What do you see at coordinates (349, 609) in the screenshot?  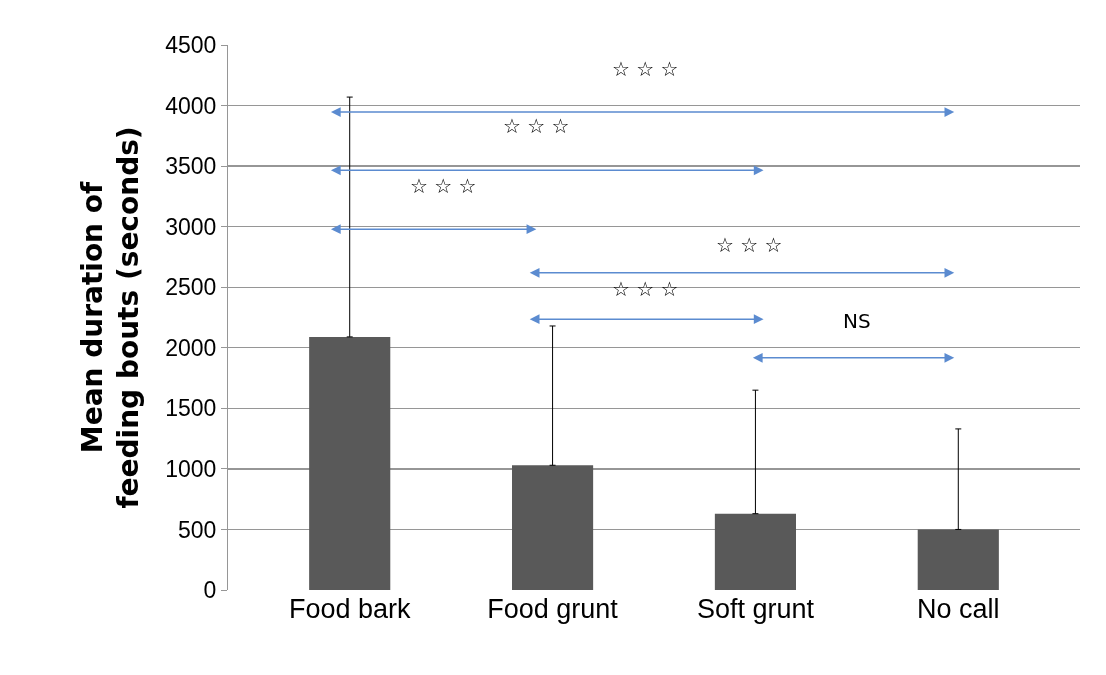 I see `x-tick-label: Food bark` at bounding box center [349, 609].